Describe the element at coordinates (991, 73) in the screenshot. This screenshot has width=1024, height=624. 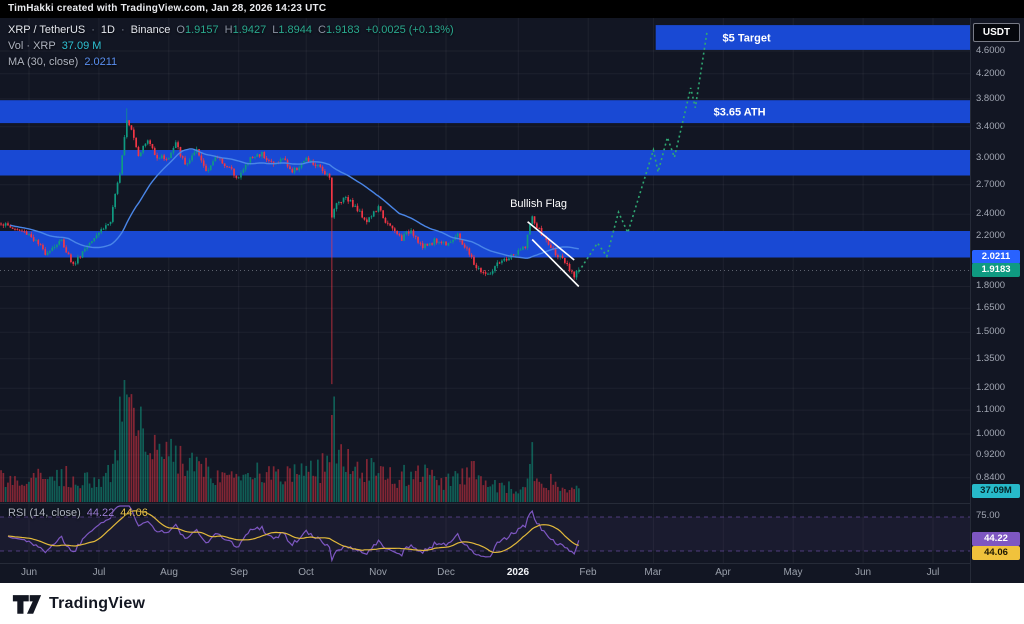
I see `price-tick: 4.2000` at that location.